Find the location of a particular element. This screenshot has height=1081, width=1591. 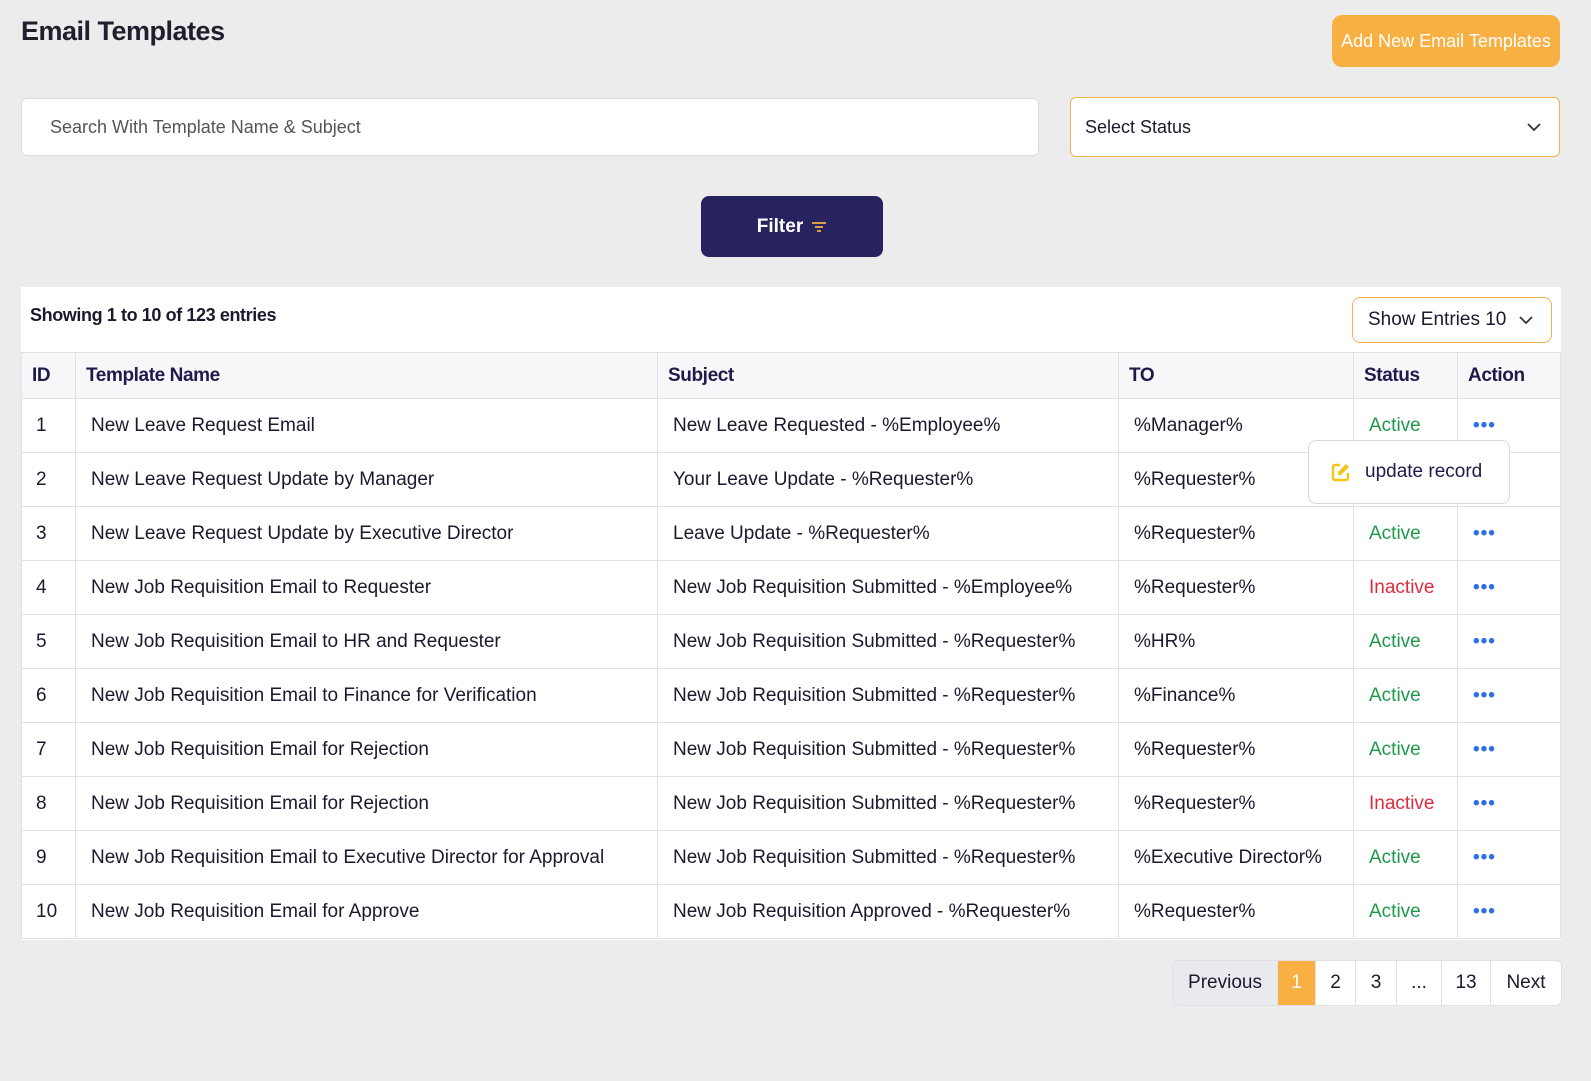

cell-subject: New Leave Requested - %Employee% is located at coordinates (888, 425).